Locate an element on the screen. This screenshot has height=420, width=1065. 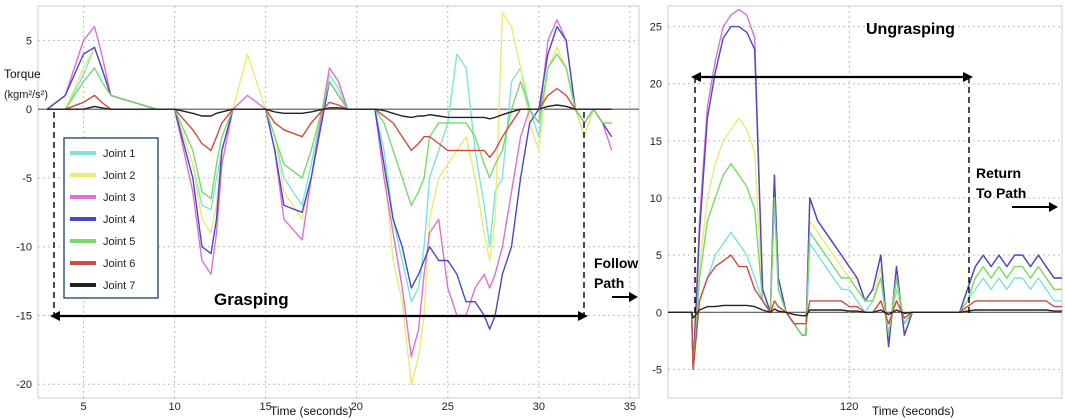
follow-path-arrowhead is located at coordinates (633, 297).